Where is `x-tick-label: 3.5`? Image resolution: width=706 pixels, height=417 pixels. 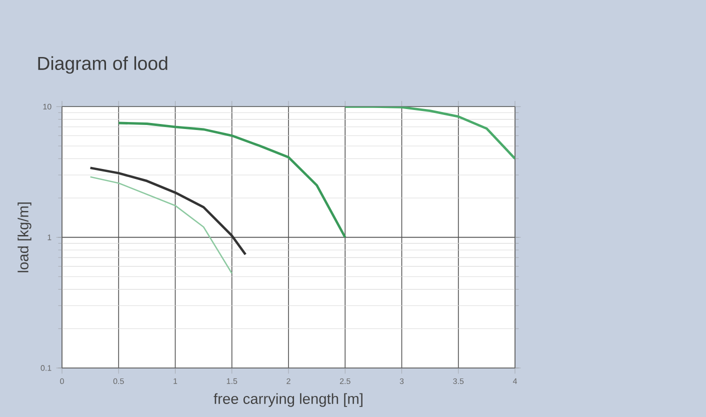 x-tick-label: 3.5 is located at coordinates (458, 381).